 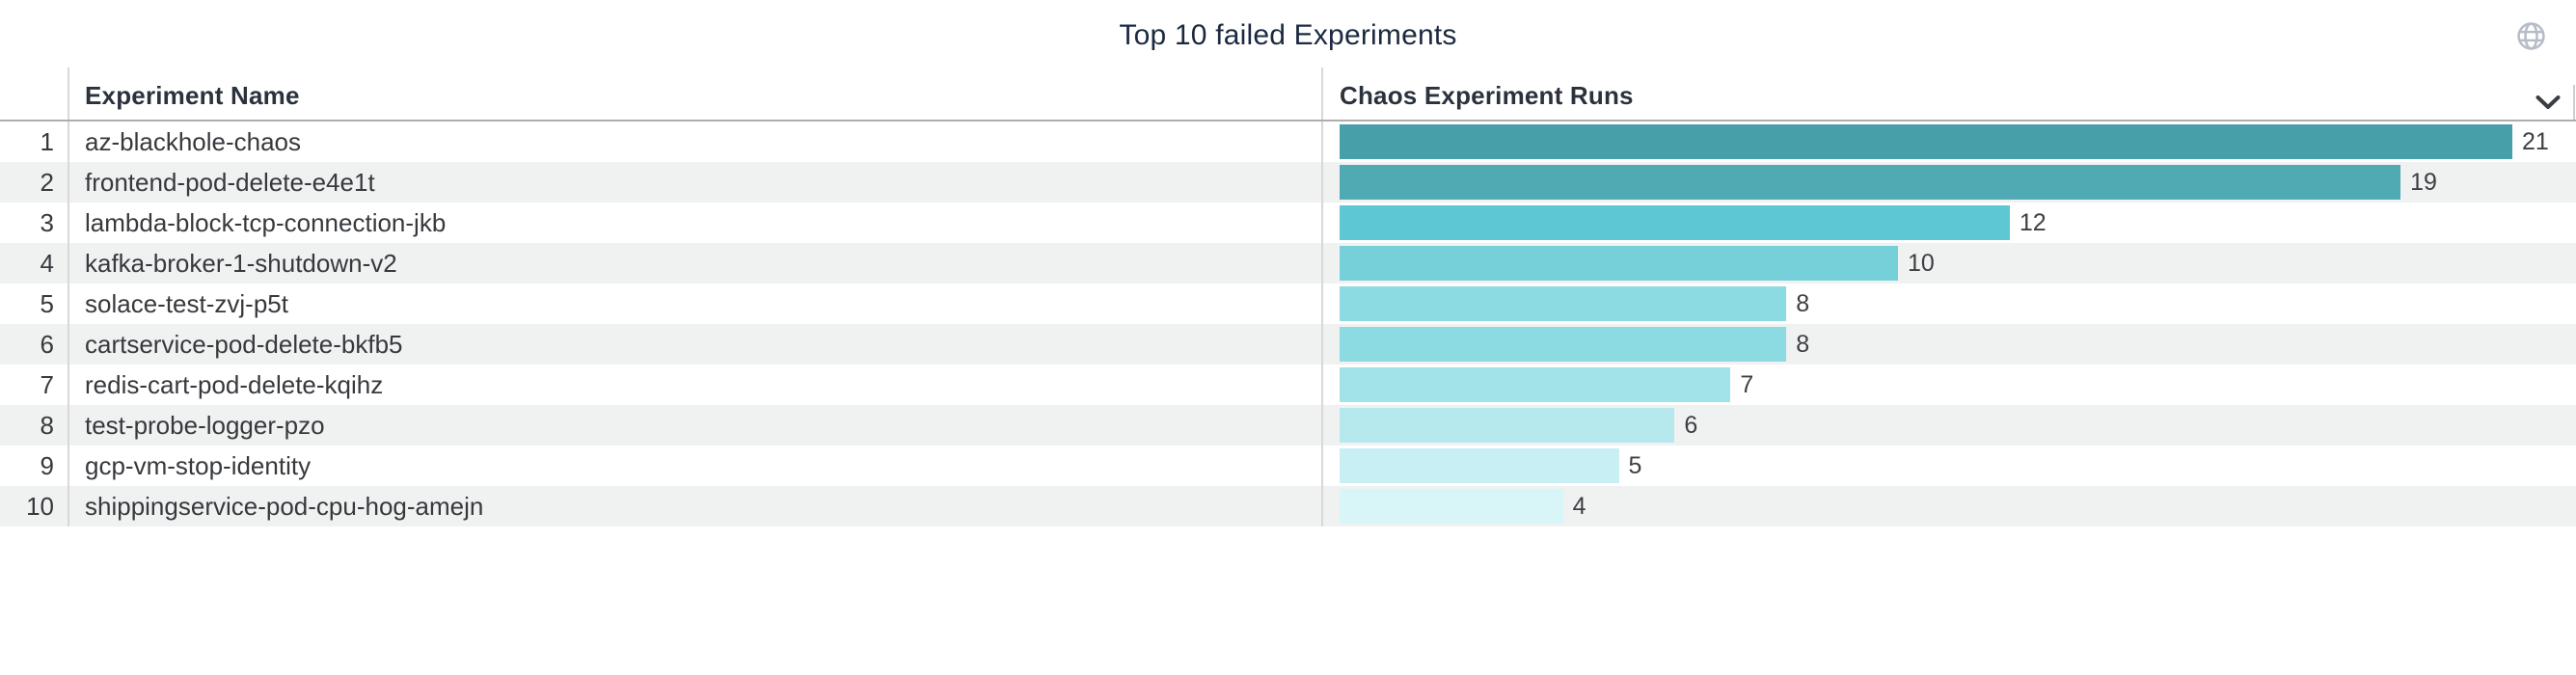 What do you see at coordinates (47, 182) in the screenshot?
I see `row-rank: 2` at bounding box center [47, 182].